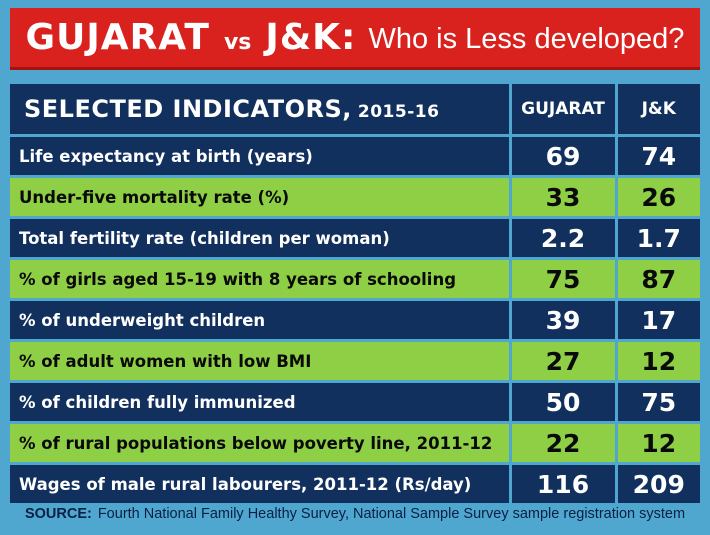 Image resolution: width=710 pixels, height=535 pixels. Describe the element at coordinates (564, 110) in the screenshot. I see `header-gujarat: GUJARAT` at that location.